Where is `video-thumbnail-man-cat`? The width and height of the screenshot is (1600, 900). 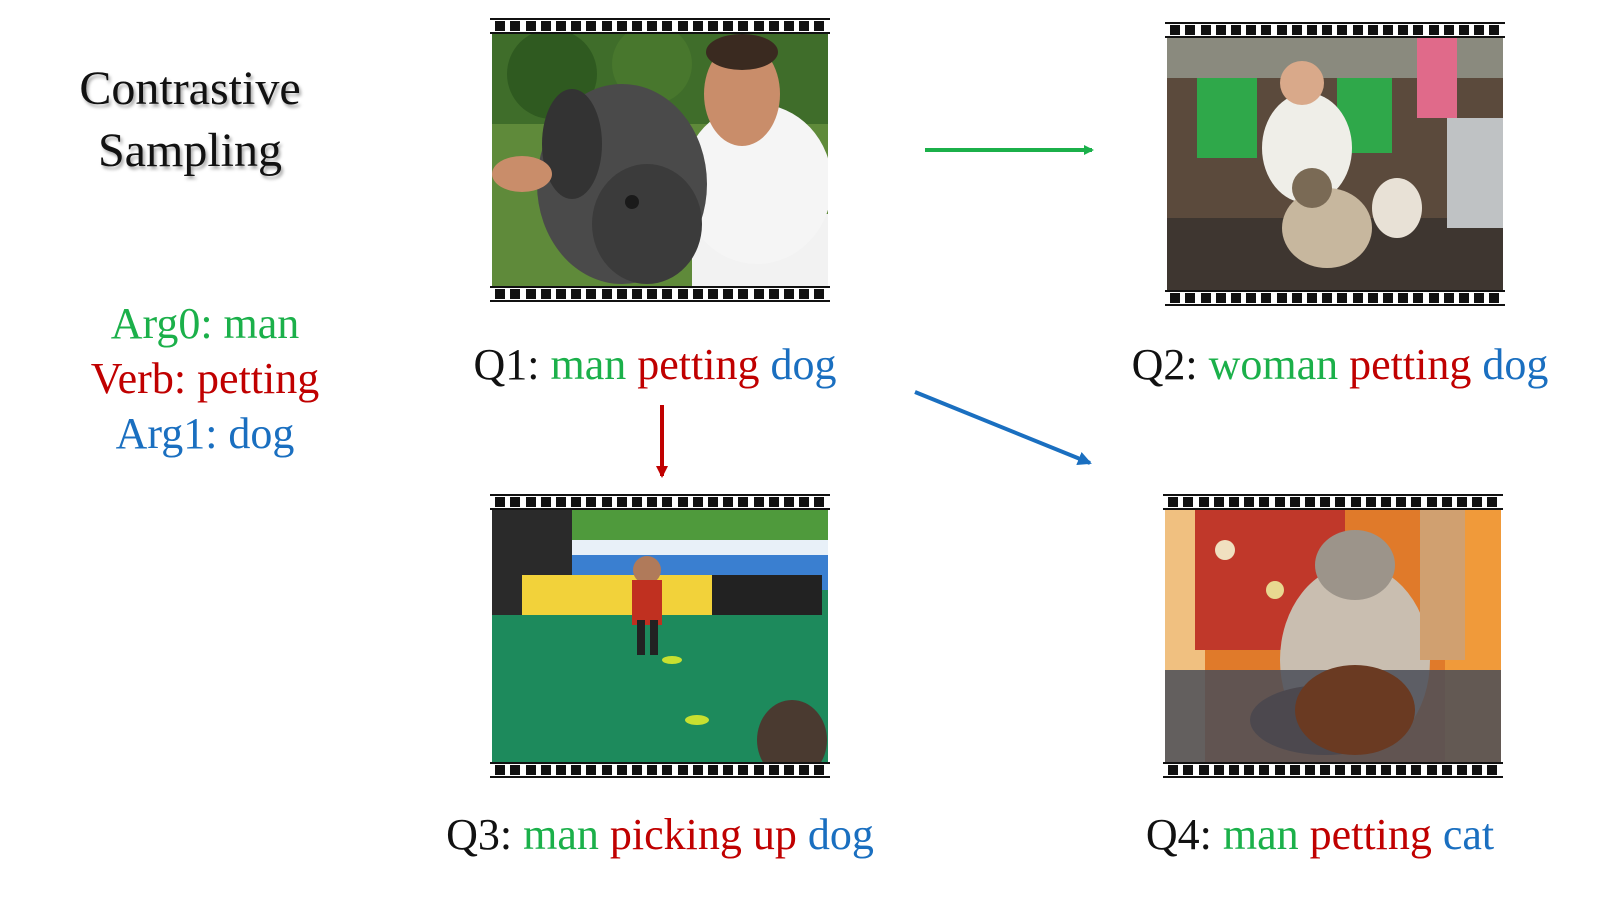
video-thumbnail-man-cat is located at coordinates (1333, 636).